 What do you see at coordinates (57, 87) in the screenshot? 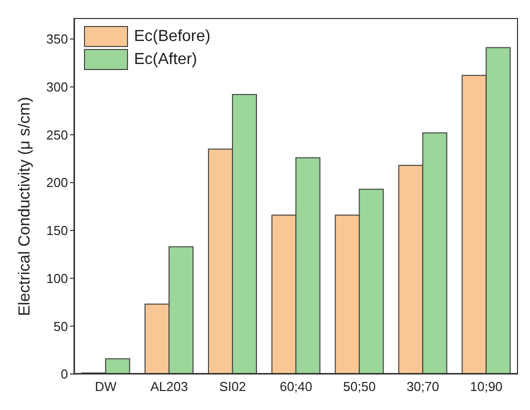
I see `y-tick-label: 300` at bounding box center [57, 87].